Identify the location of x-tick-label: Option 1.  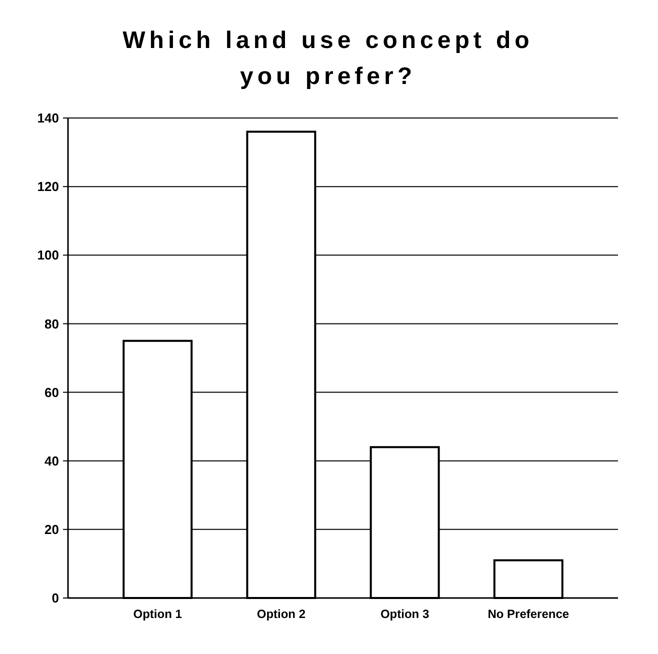
(157, 614).